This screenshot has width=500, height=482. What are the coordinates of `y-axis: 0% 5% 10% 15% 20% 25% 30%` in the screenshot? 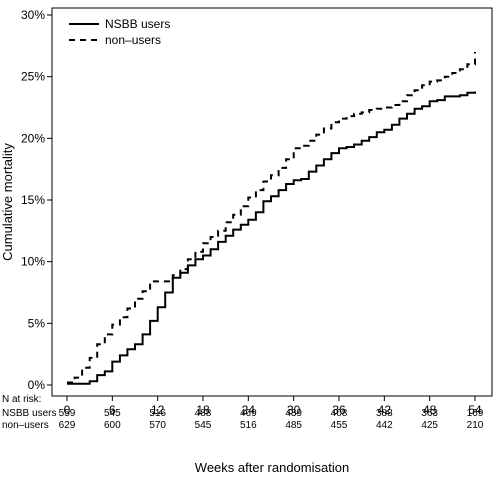 It's located at (36, 200).